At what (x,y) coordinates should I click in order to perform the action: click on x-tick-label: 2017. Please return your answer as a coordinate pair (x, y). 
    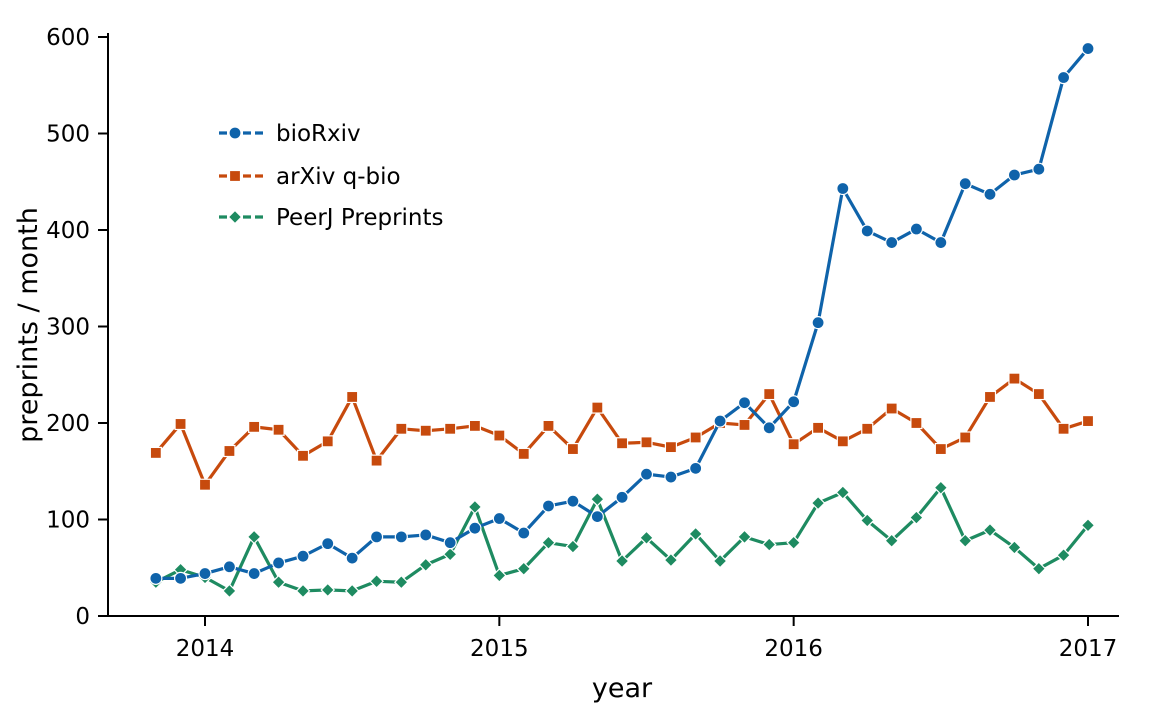
    Looking at the image, I should click on (1088, 649).